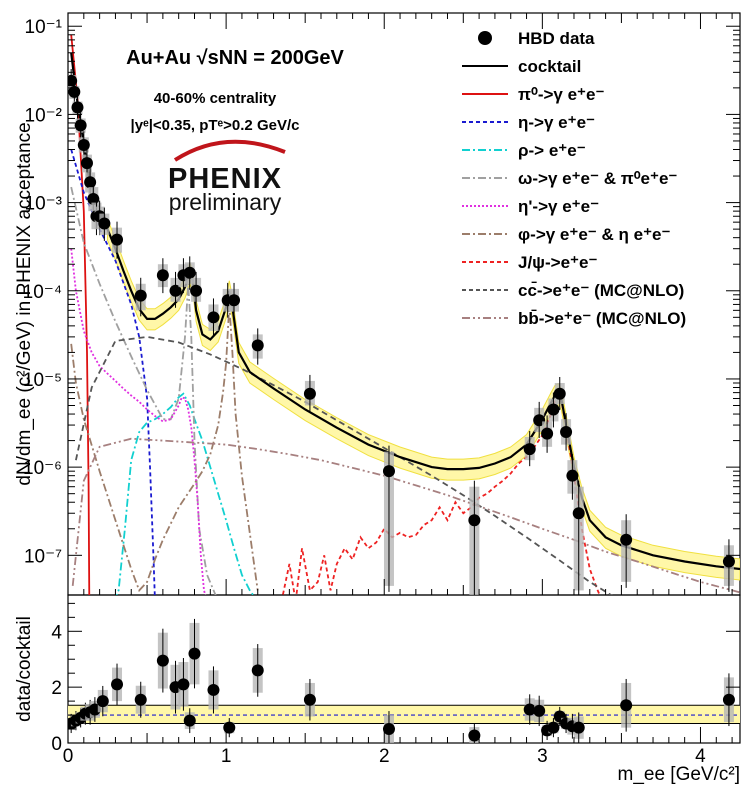  What do you see at coordinates (43, 556) in the screenshot?
I see `y-tick-label: 10⁻⁷` at bounding box center [43, 556].